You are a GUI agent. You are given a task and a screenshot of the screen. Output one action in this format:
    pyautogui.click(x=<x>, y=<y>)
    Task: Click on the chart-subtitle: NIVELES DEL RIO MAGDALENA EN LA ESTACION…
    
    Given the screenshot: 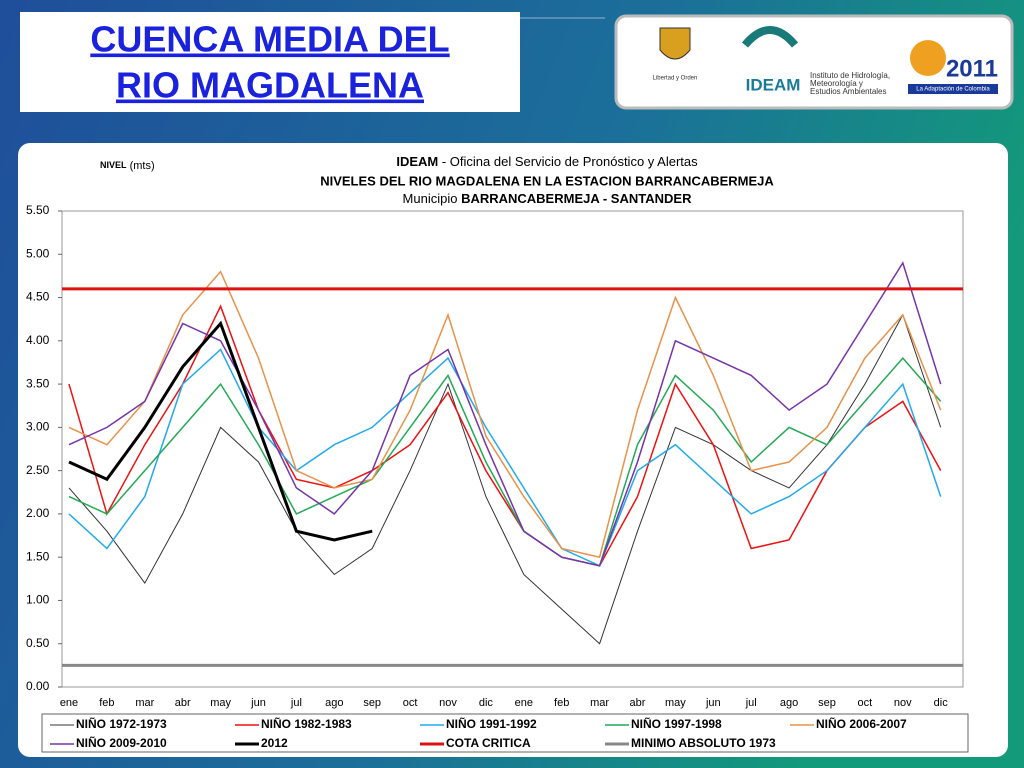 What is the action you would take?
    pyautogui.click(x=547, y=180)
    